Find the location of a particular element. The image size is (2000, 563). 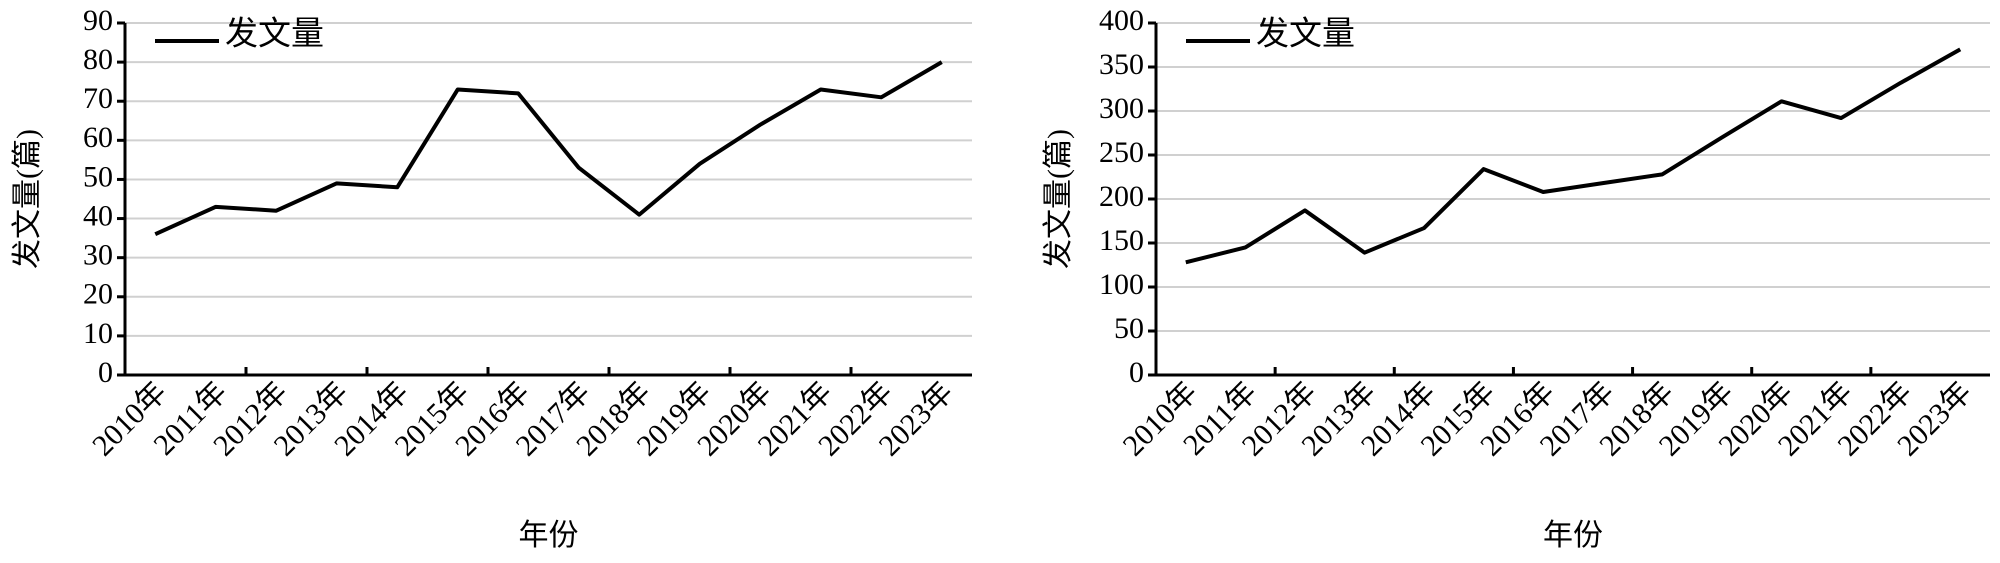

y-tick-label: 400 is located at coordinates (1121, 20).